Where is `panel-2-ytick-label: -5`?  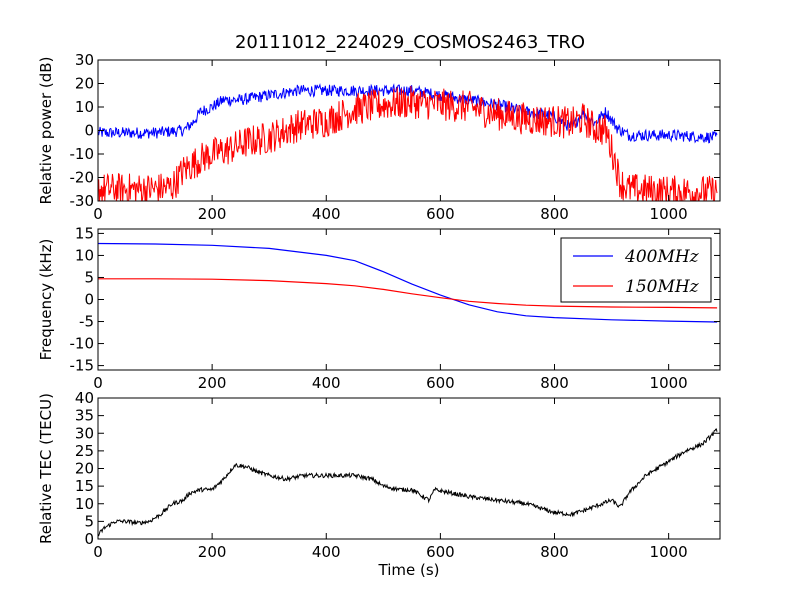
panel-2-ytick-label: -5 is located at coordinates (86, 322).